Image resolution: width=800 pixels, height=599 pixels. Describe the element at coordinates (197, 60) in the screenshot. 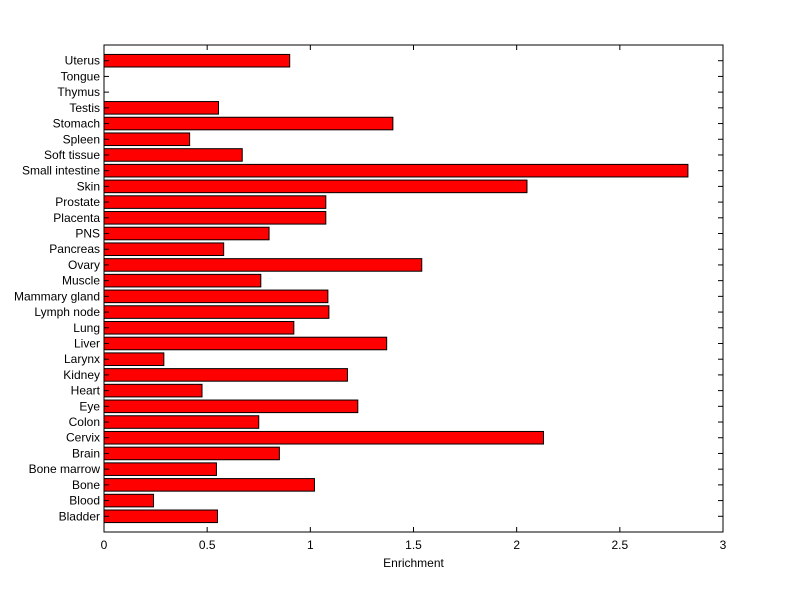

I see `bar-uterus` at that location.